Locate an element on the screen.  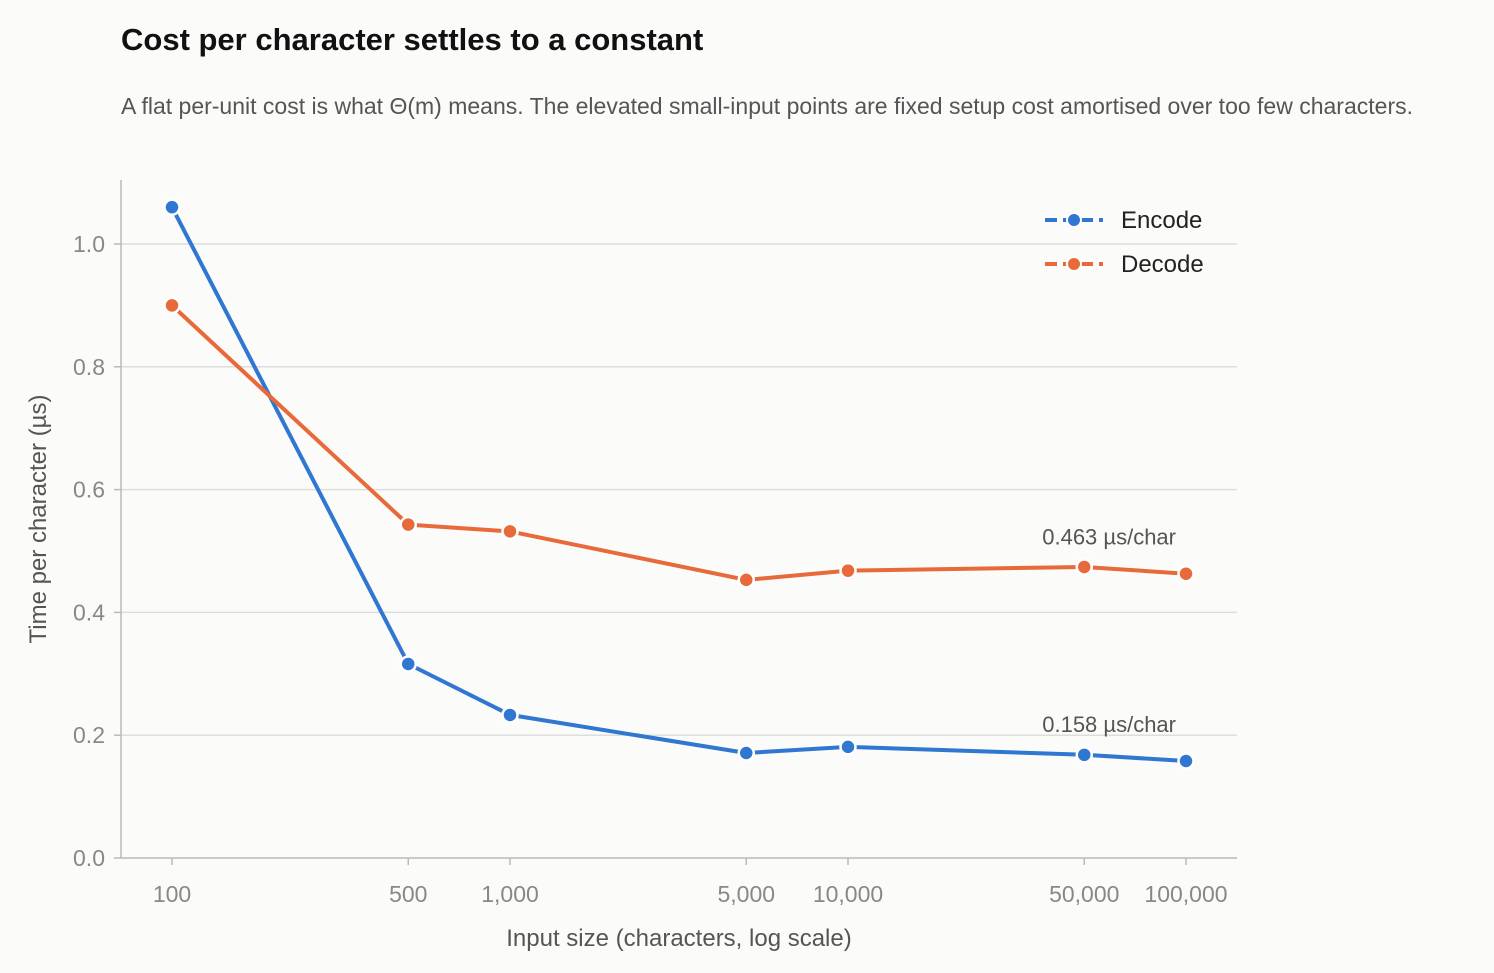
x-tick-label: 100,000 is located at coordinates (1185, 894).